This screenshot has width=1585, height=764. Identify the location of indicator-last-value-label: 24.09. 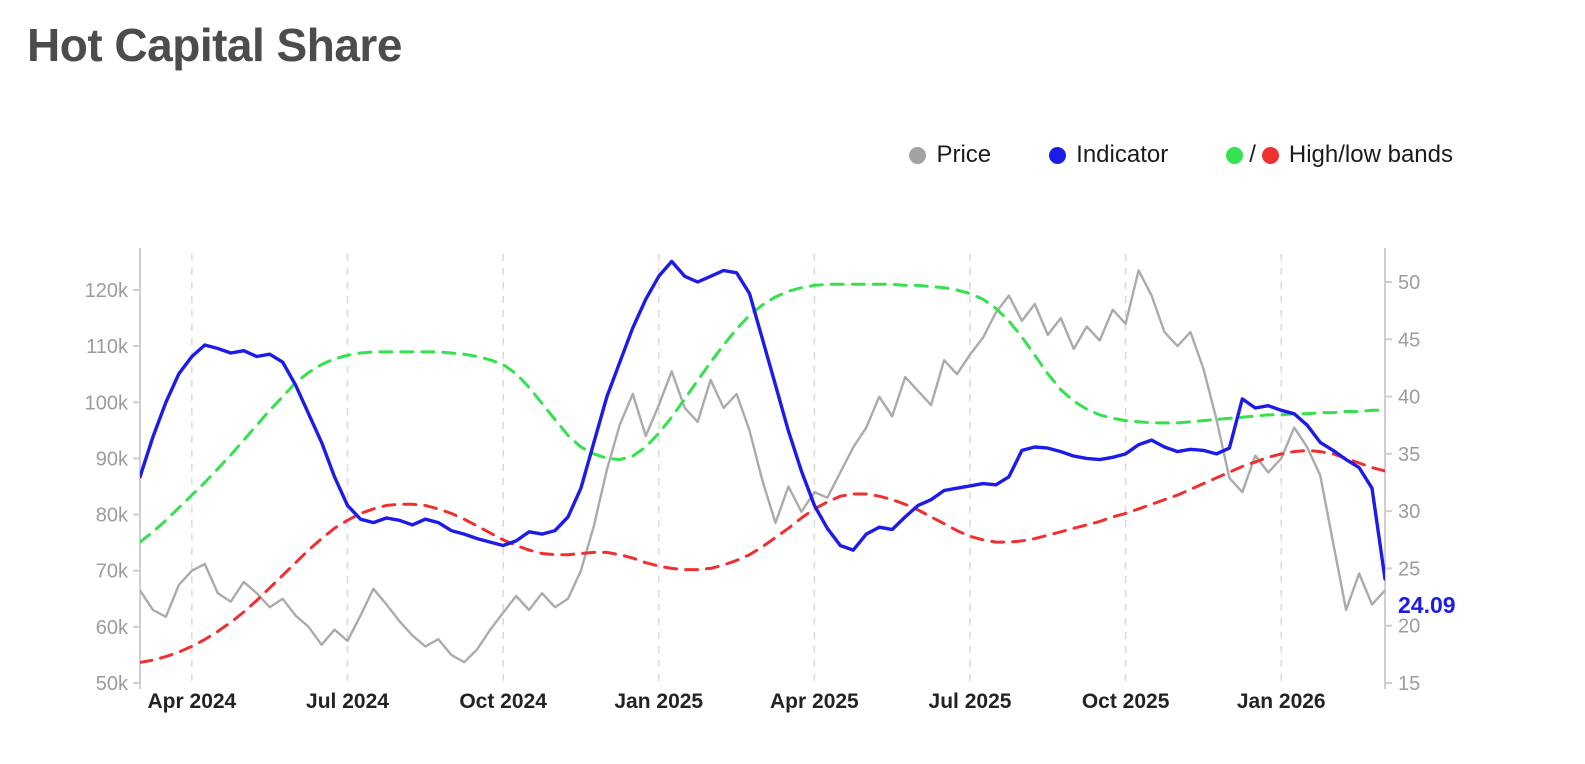
(1427, 605).